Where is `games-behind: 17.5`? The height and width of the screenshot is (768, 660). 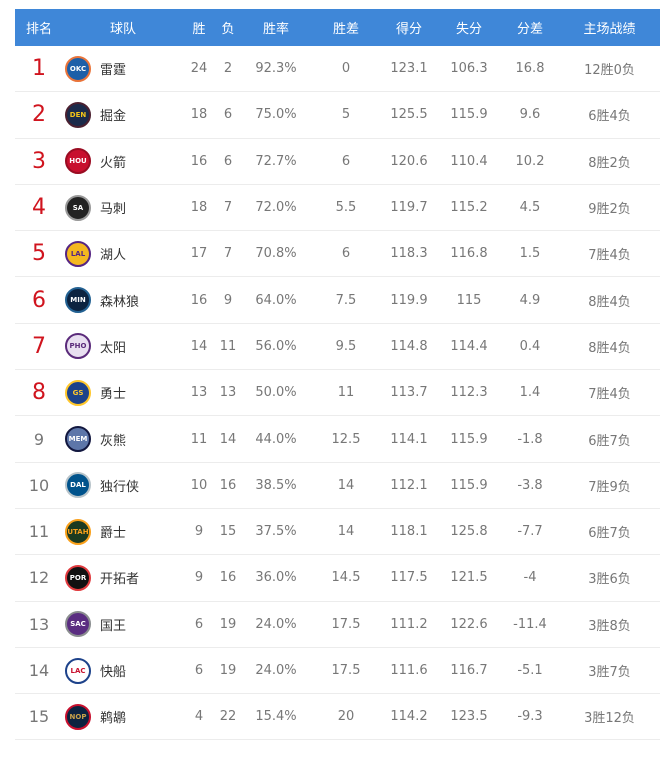 games-behind: 17.5 is located at coordinates (346, 670).